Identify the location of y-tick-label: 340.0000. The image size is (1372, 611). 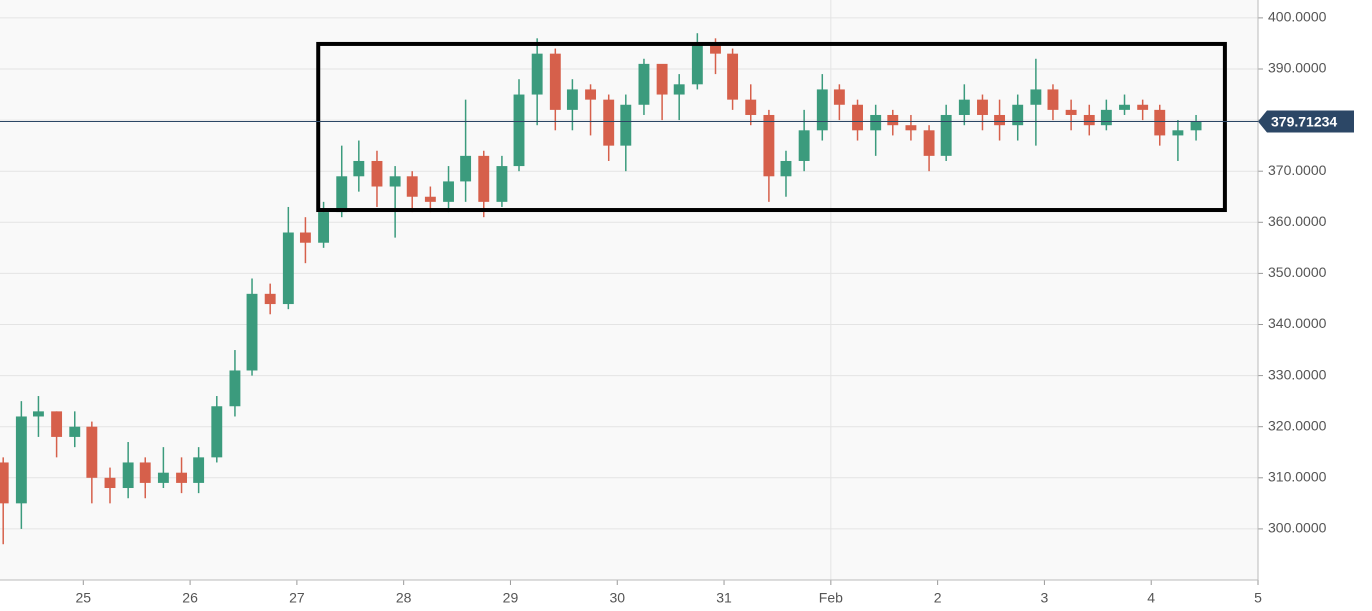
(1297, 323).